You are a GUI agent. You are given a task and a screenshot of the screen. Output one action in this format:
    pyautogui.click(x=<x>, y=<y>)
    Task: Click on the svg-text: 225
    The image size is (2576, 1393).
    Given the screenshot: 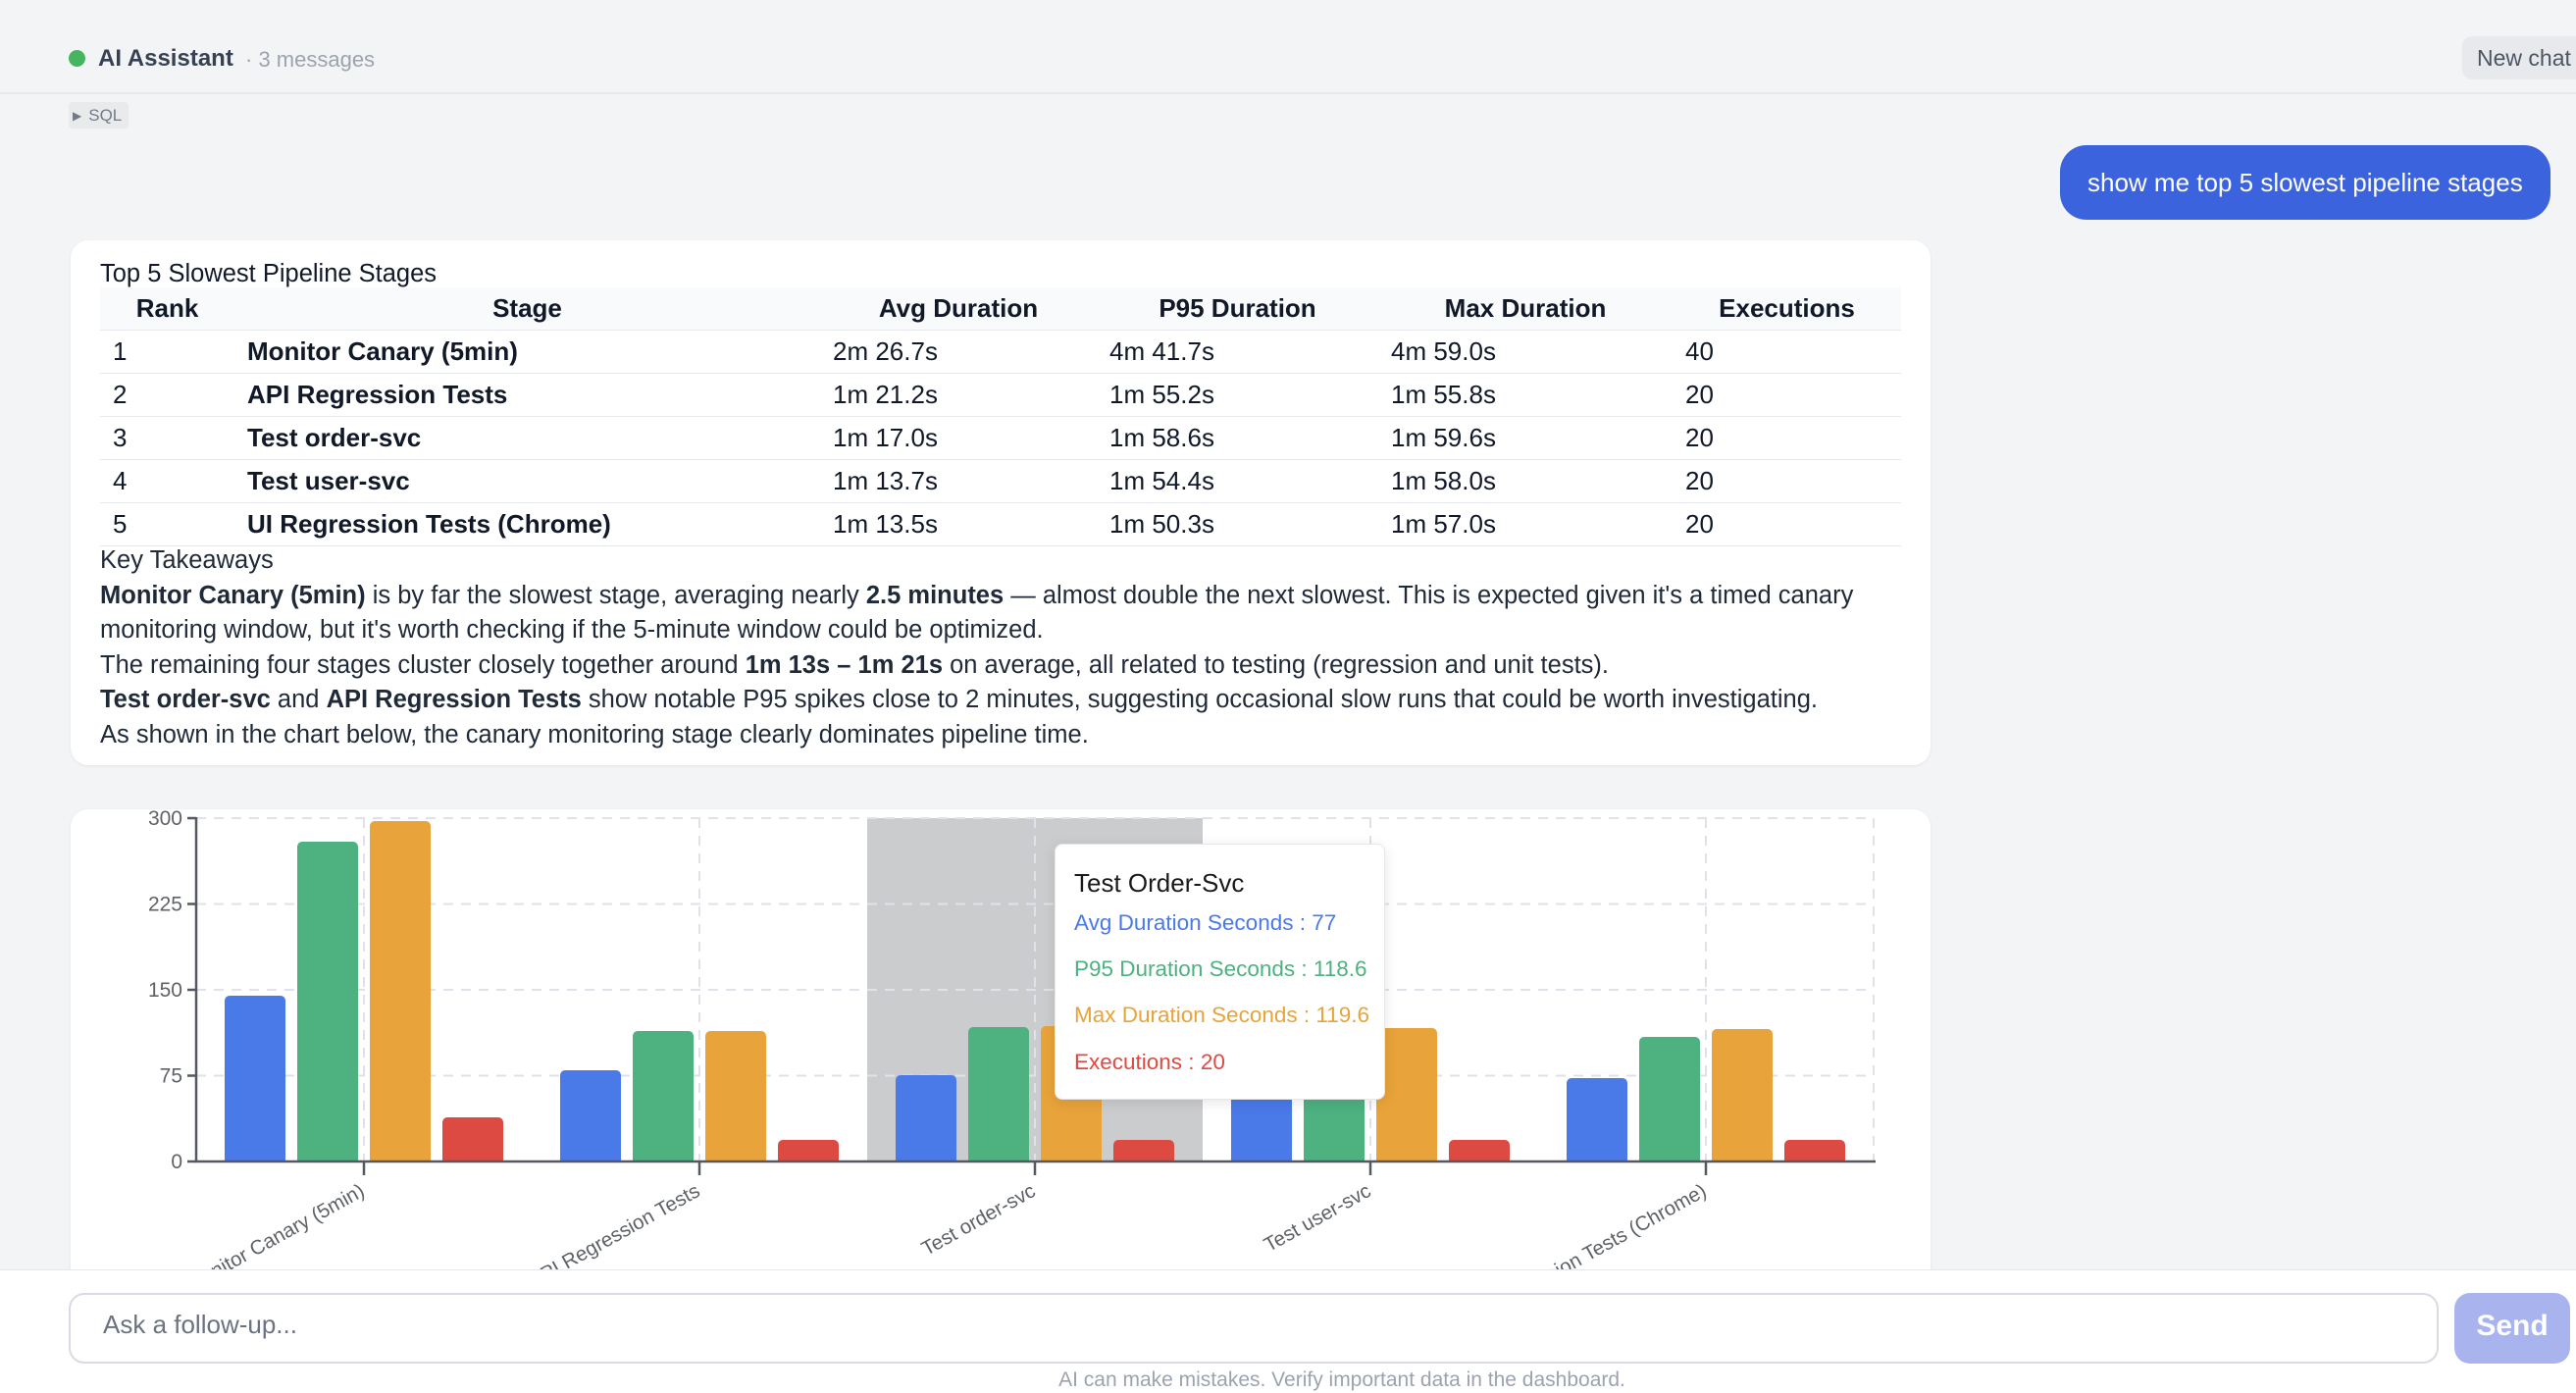 What is the action you would take?
    pyautogui.click(x=165, y=905)
    